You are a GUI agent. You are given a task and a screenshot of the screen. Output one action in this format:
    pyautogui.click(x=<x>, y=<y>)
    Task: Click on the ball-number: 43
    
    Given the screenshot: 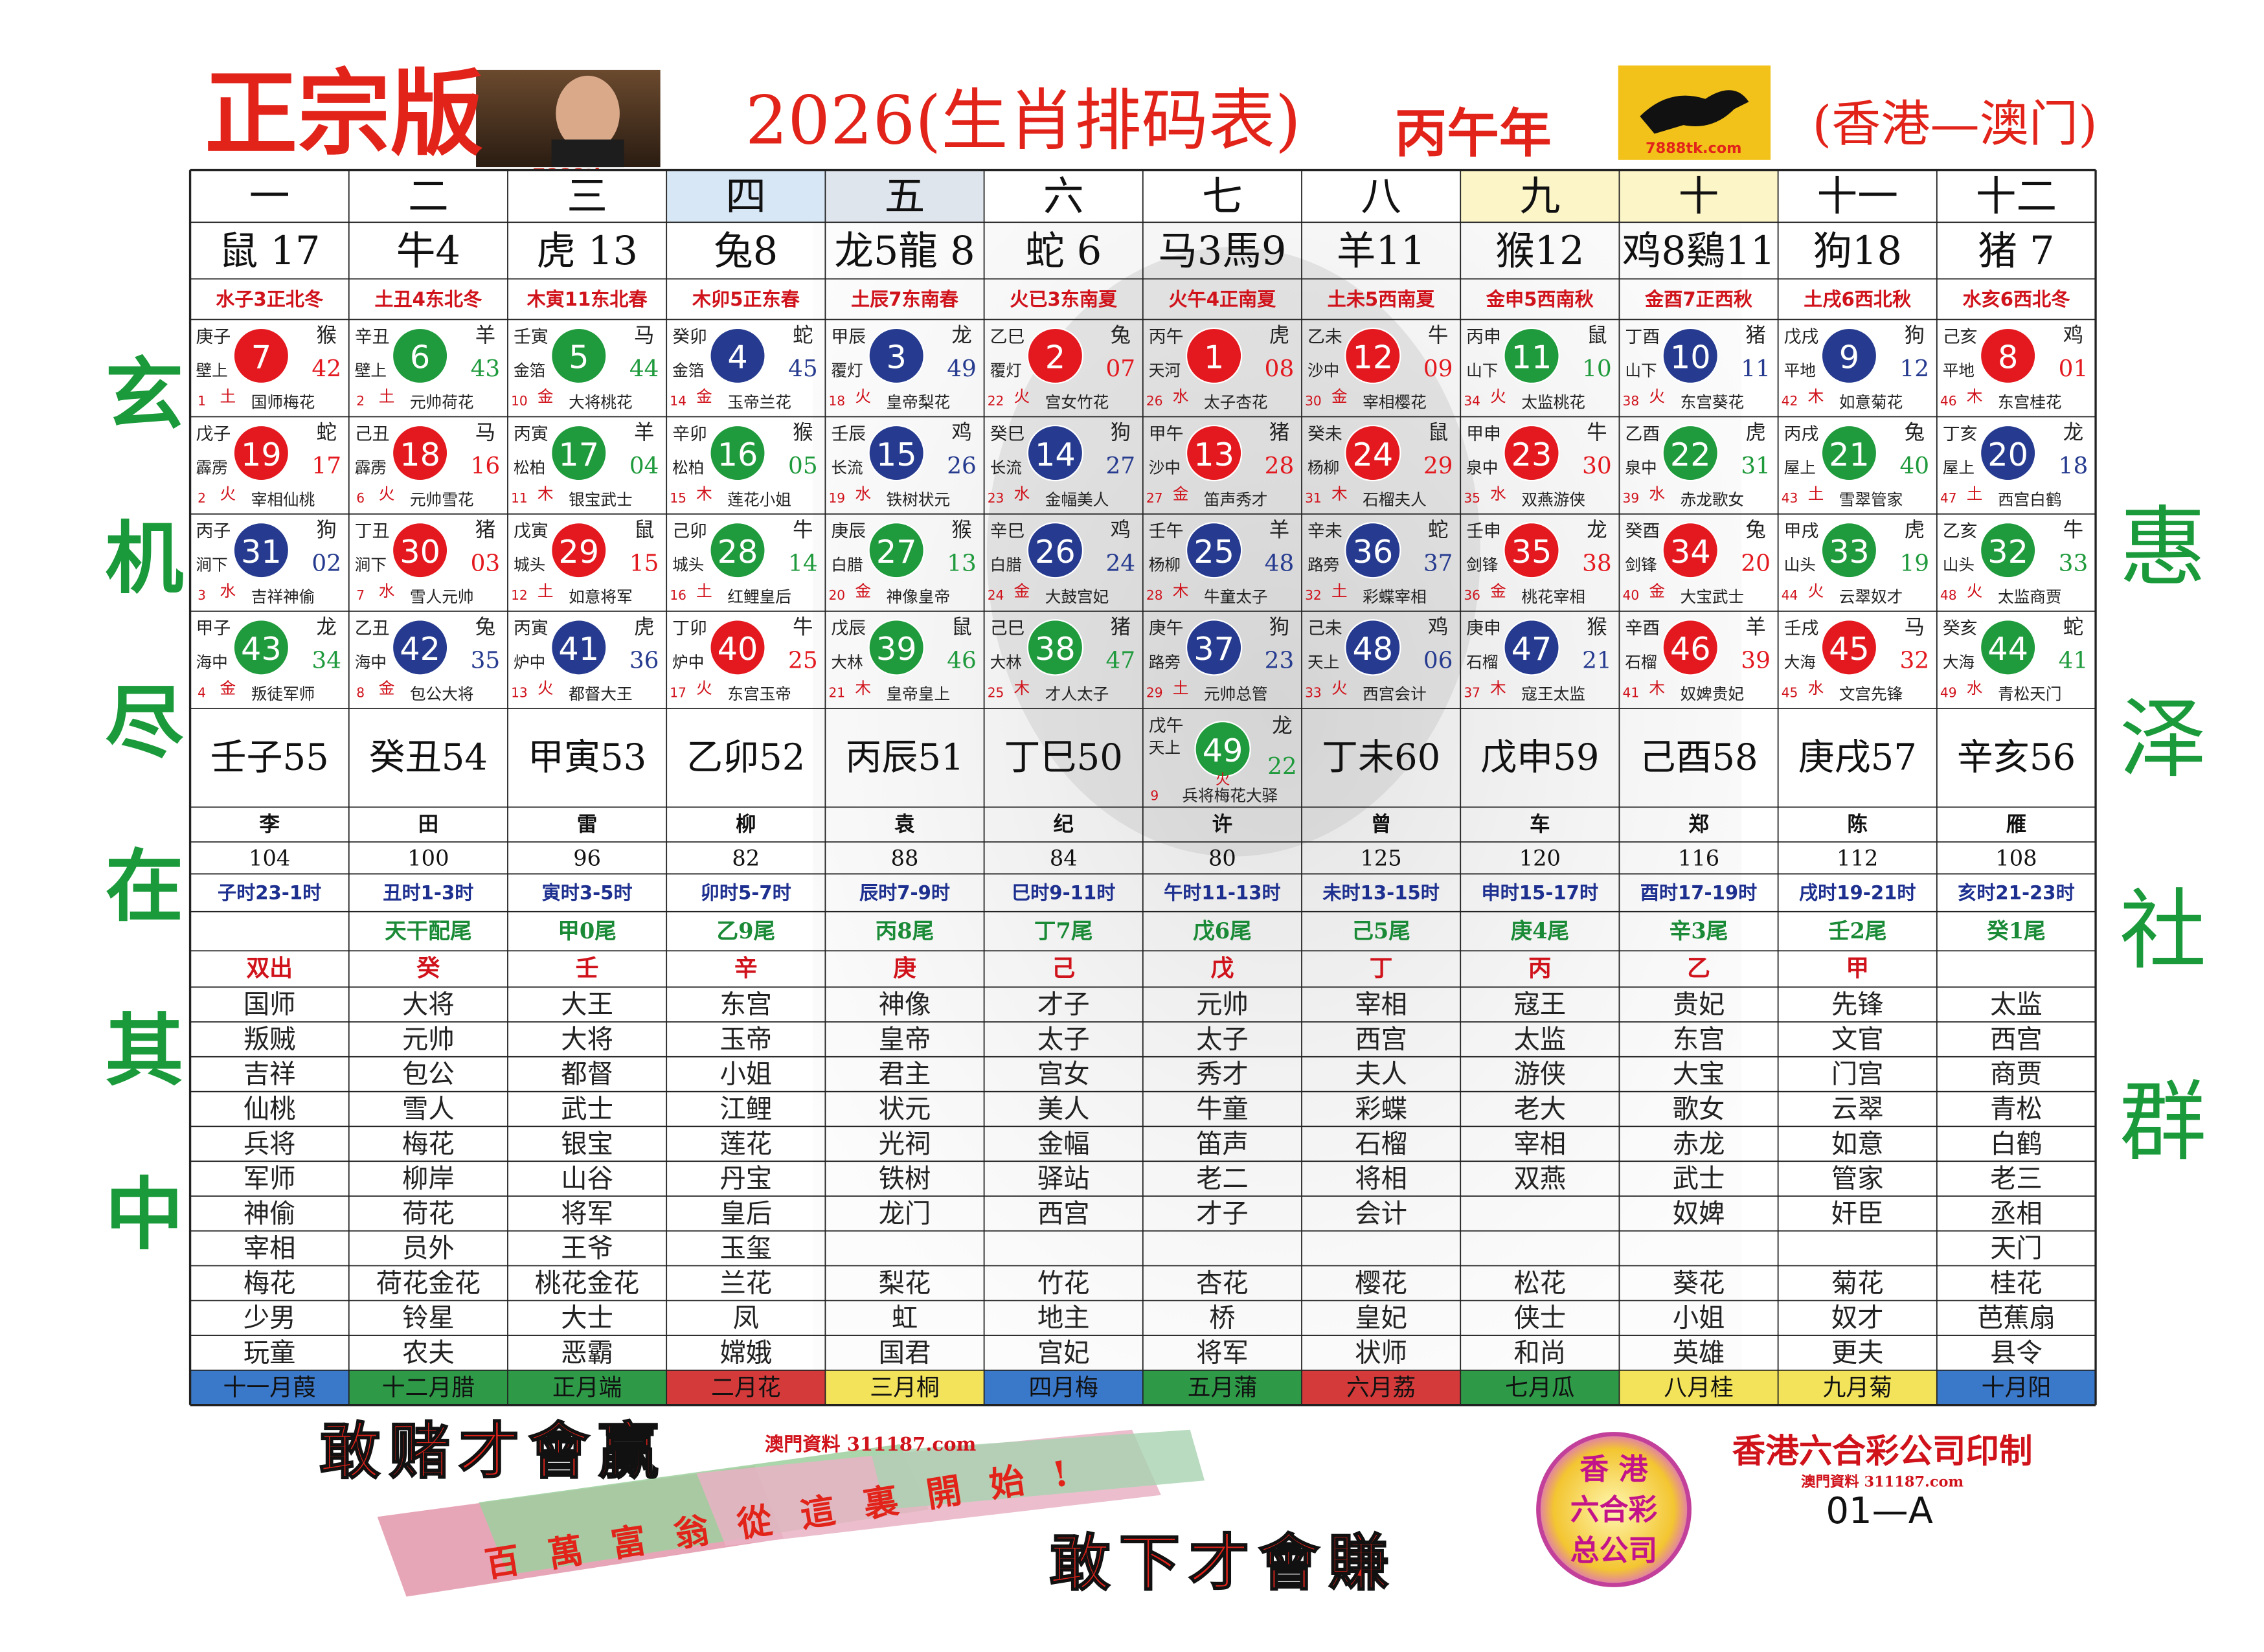 What is the action you would take?
    pyautogui.click(x=261, y=649)
    